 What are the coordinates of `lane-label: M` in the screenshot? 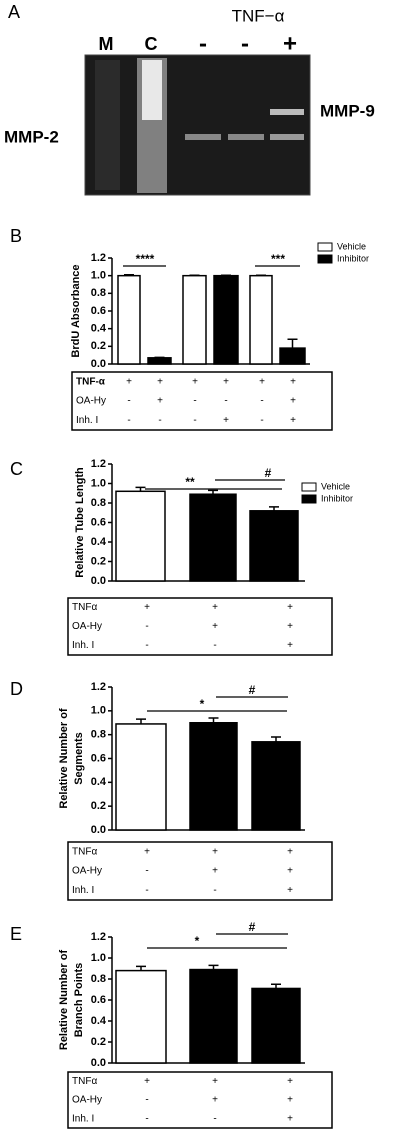 It's located at (106, 44).